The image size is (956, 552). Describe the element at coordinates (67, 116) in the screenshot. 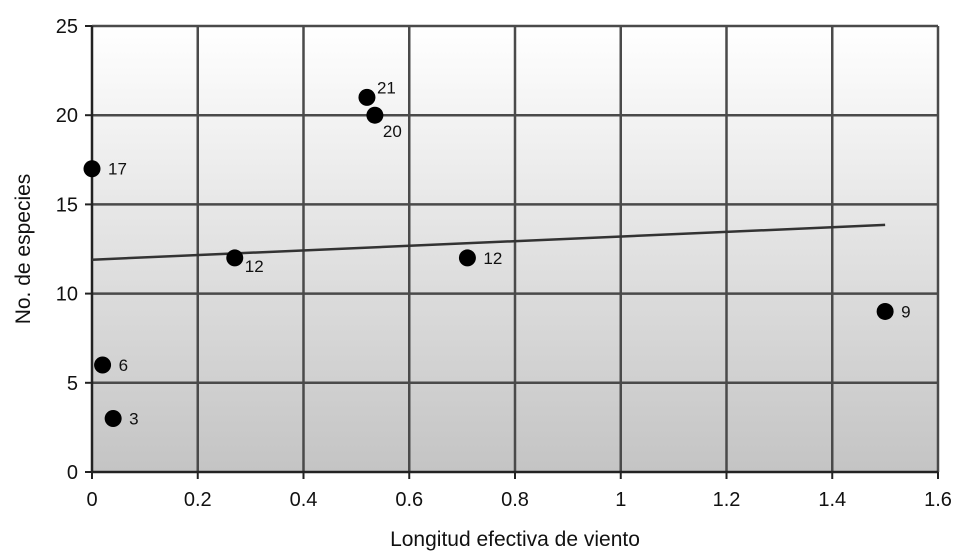

I see `y-tick-label: 20` at that location.